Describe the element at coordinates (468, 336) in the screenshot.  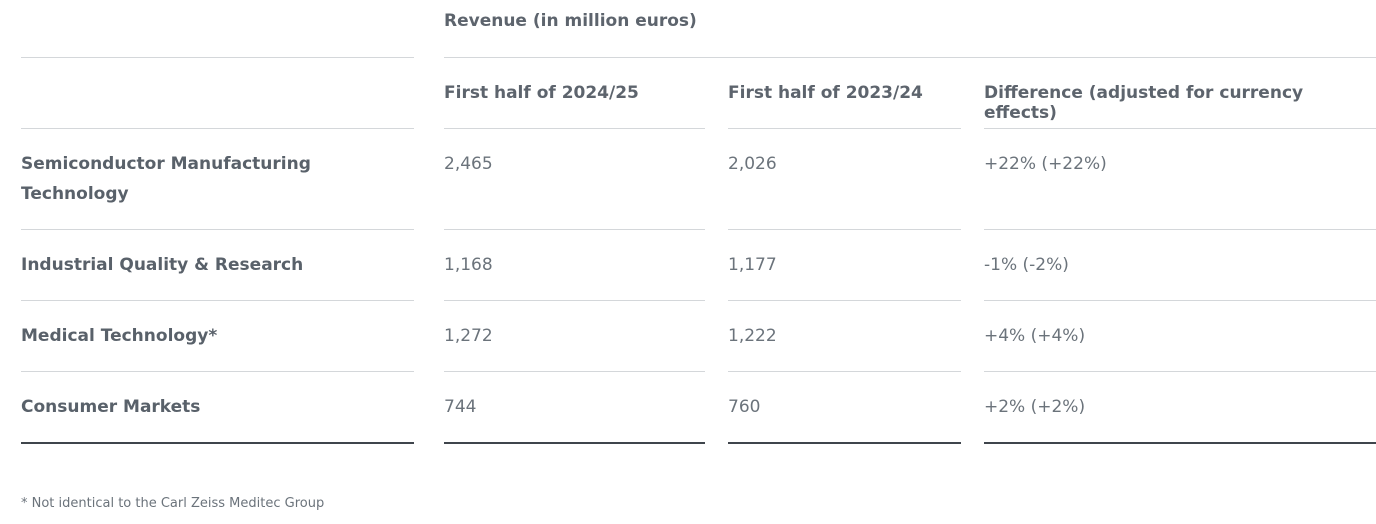
I see `cell-value: 1,272` at that location.